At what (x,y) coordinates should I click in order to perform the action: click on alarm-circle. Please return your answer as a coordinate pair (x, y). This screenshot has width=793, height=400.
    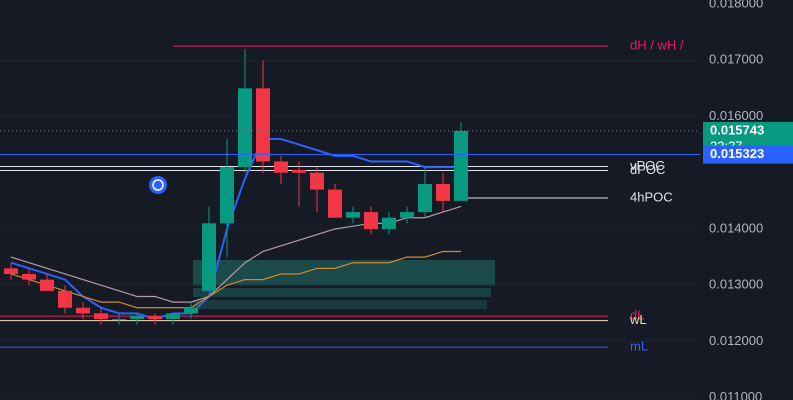
    Looking at the image, I should click on (158, 185).